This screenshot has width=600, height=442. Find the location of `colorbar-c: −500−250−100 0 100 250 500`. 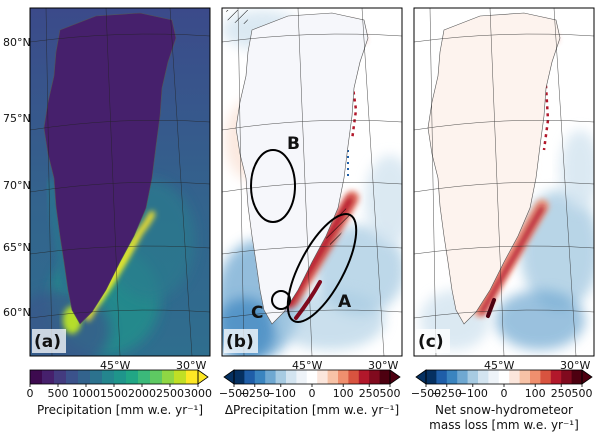

colorbar-c: −500−250−100 0 100 250 500 is located at coordinates (502, 384).